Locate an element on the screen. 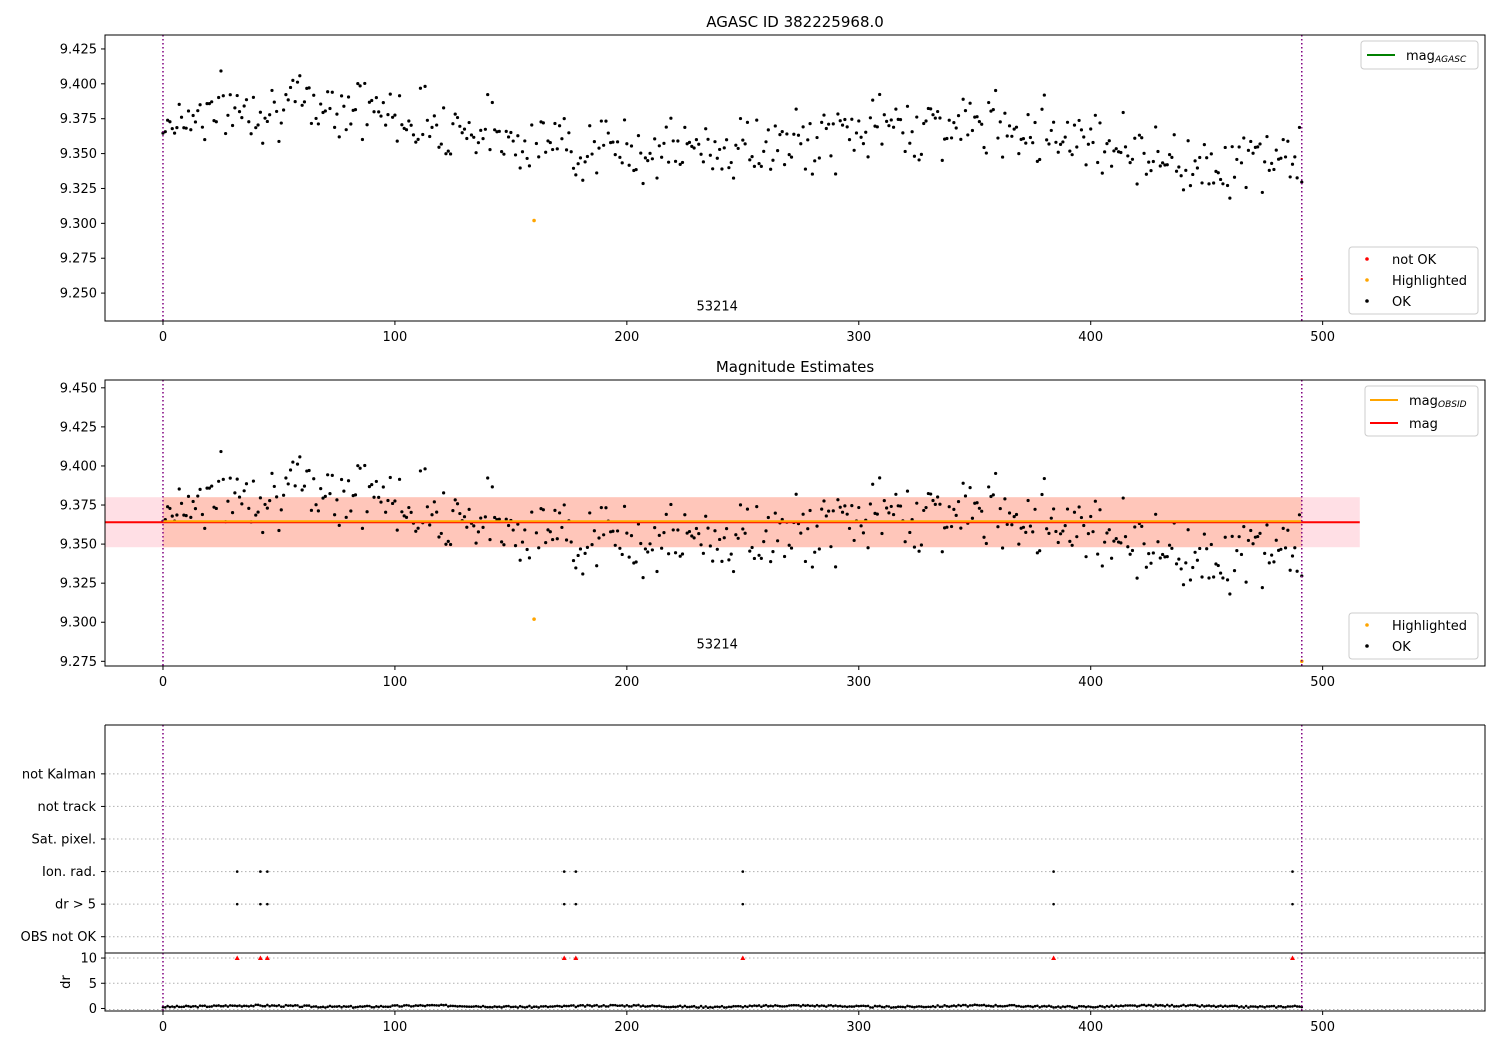  flag-label: not track is located at coordinates (66, 807).